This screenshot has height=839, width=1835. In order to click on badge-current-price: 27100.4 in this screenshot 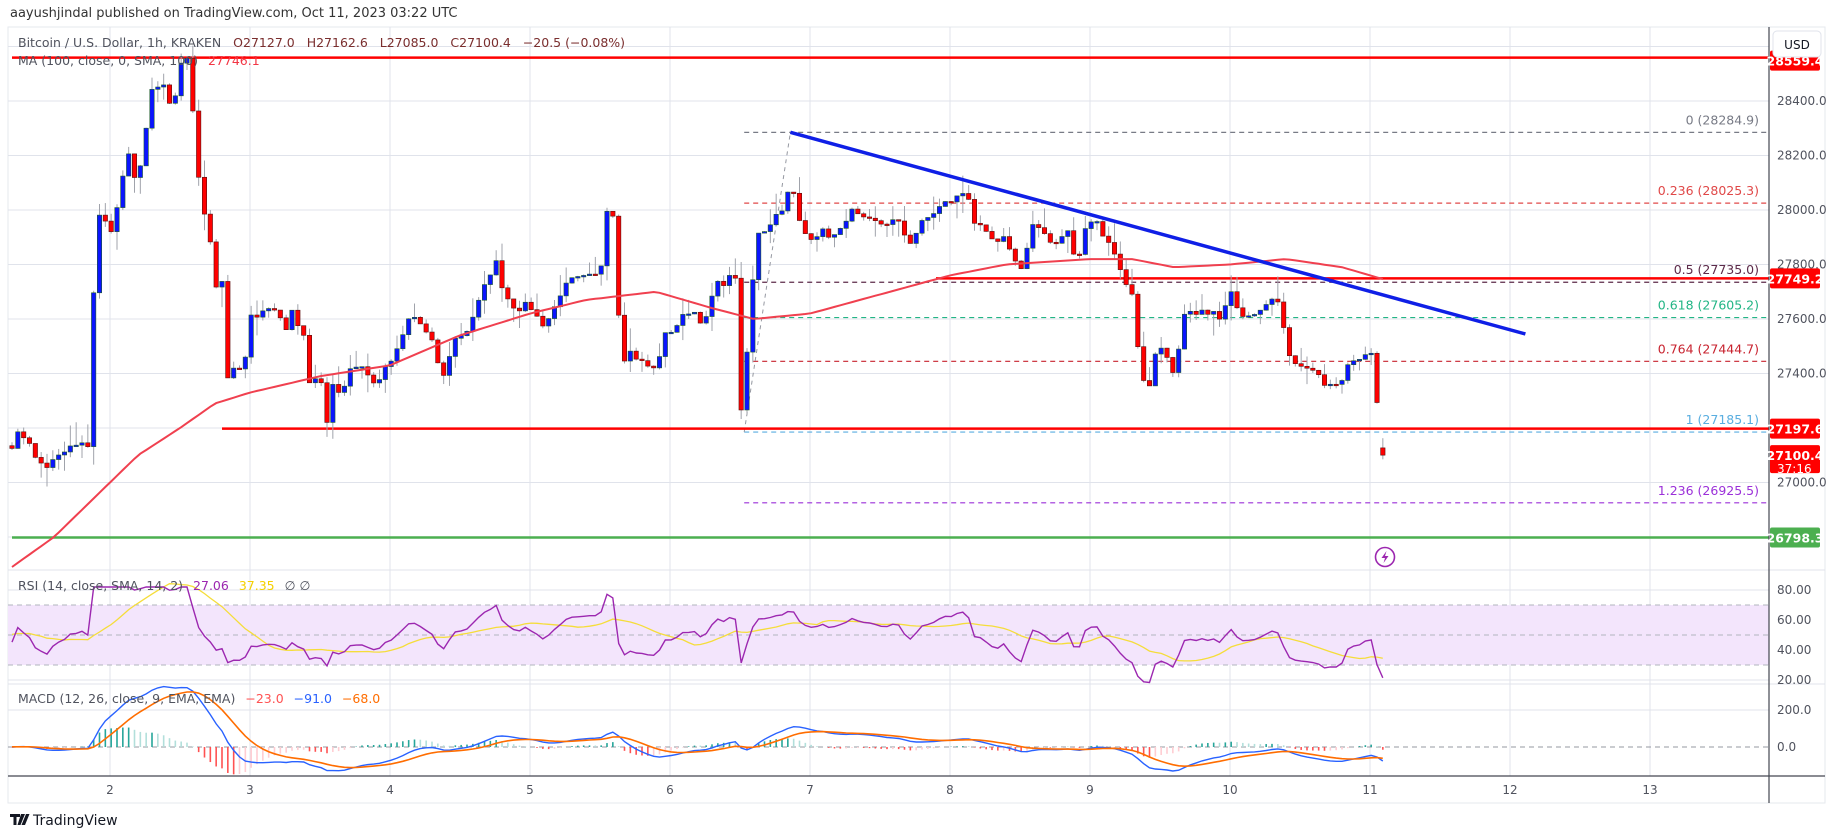, I will do `click(1795, 455)`.